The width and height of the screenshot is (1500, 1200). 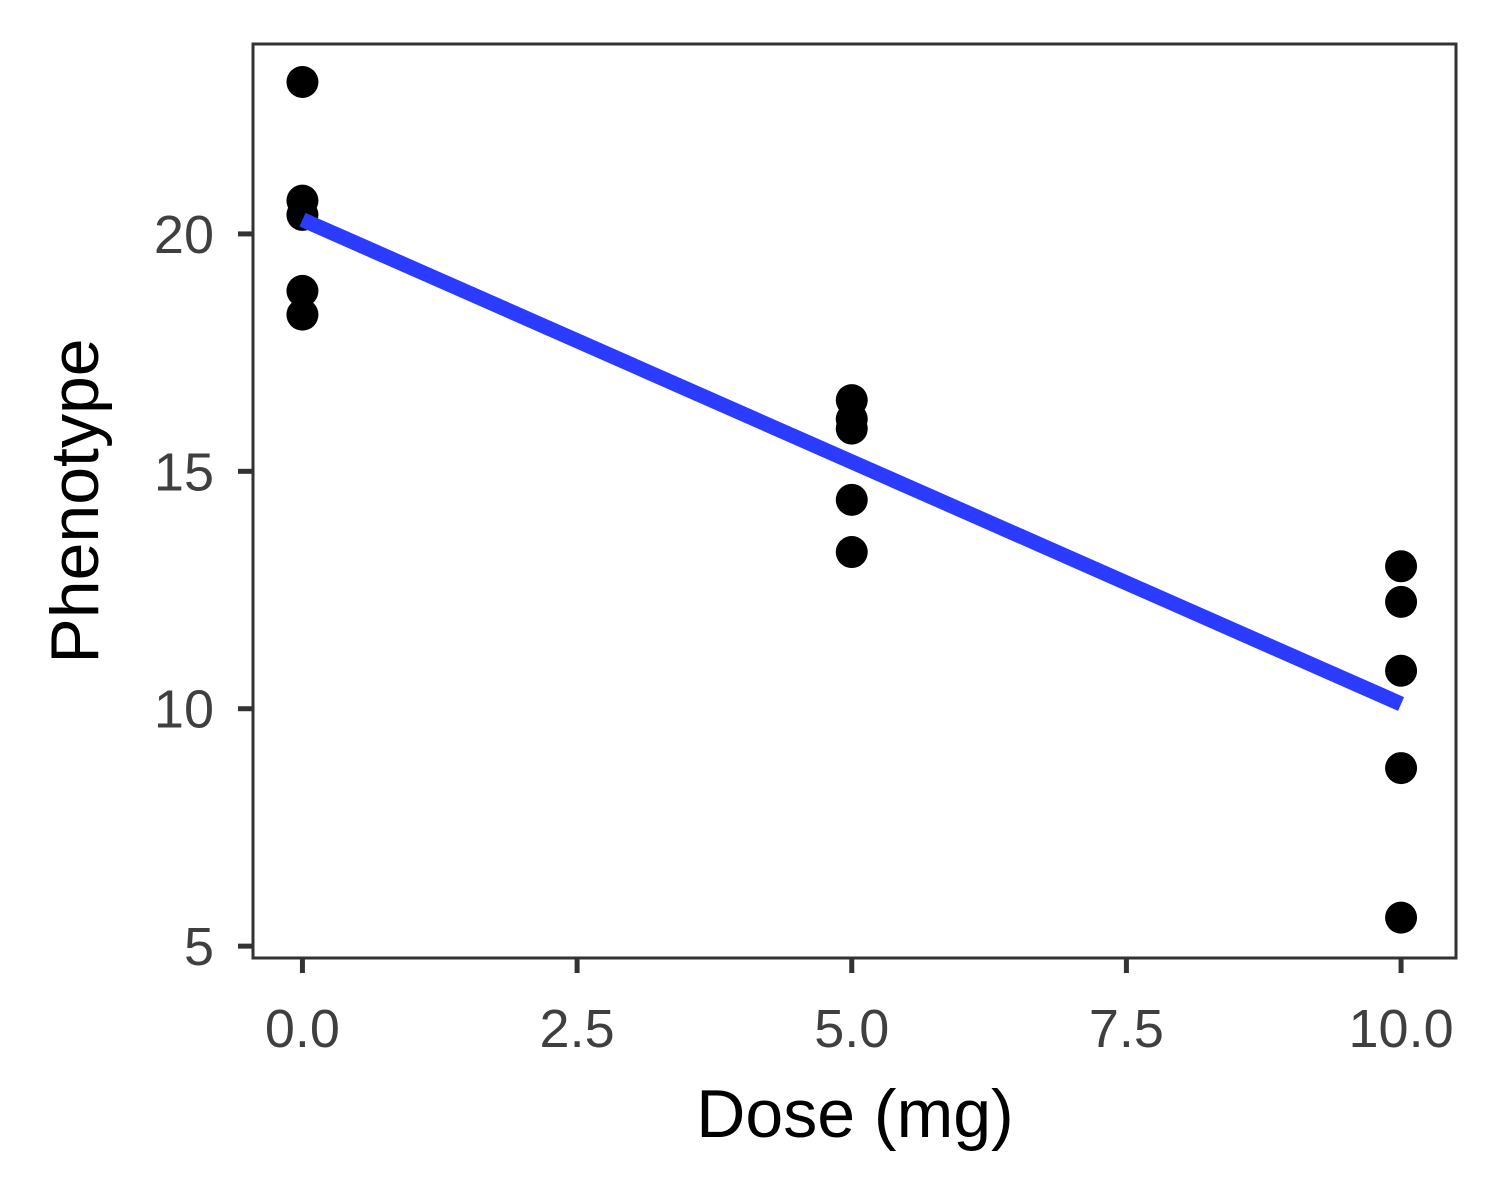 I want to click on y-tick-label: 20, so click(x=184, y=235).